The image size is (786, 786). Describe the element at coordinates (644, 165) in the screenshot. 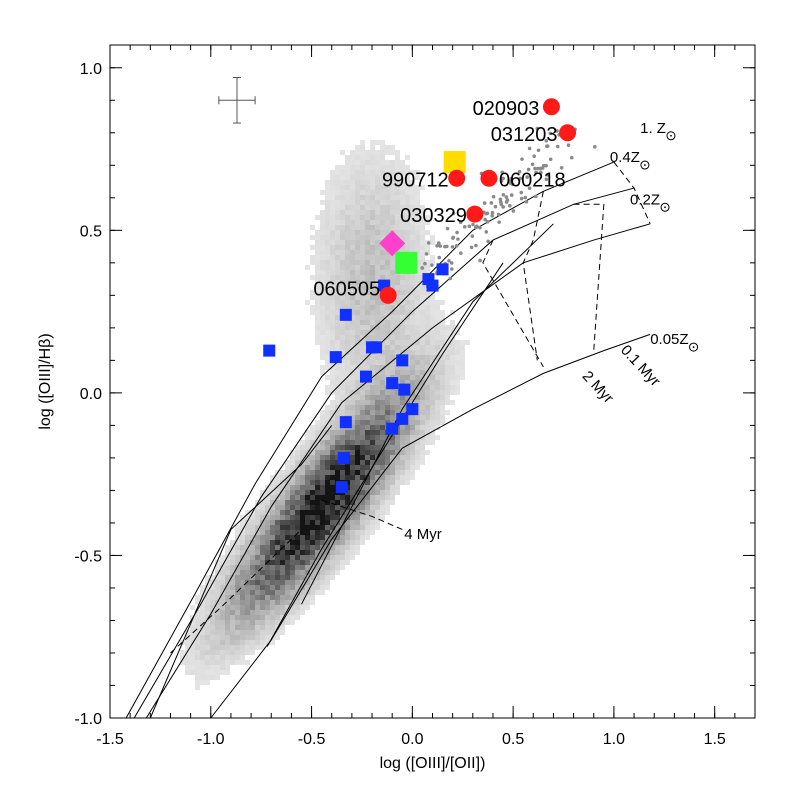

I see `solar-symbol-dot` at that location.